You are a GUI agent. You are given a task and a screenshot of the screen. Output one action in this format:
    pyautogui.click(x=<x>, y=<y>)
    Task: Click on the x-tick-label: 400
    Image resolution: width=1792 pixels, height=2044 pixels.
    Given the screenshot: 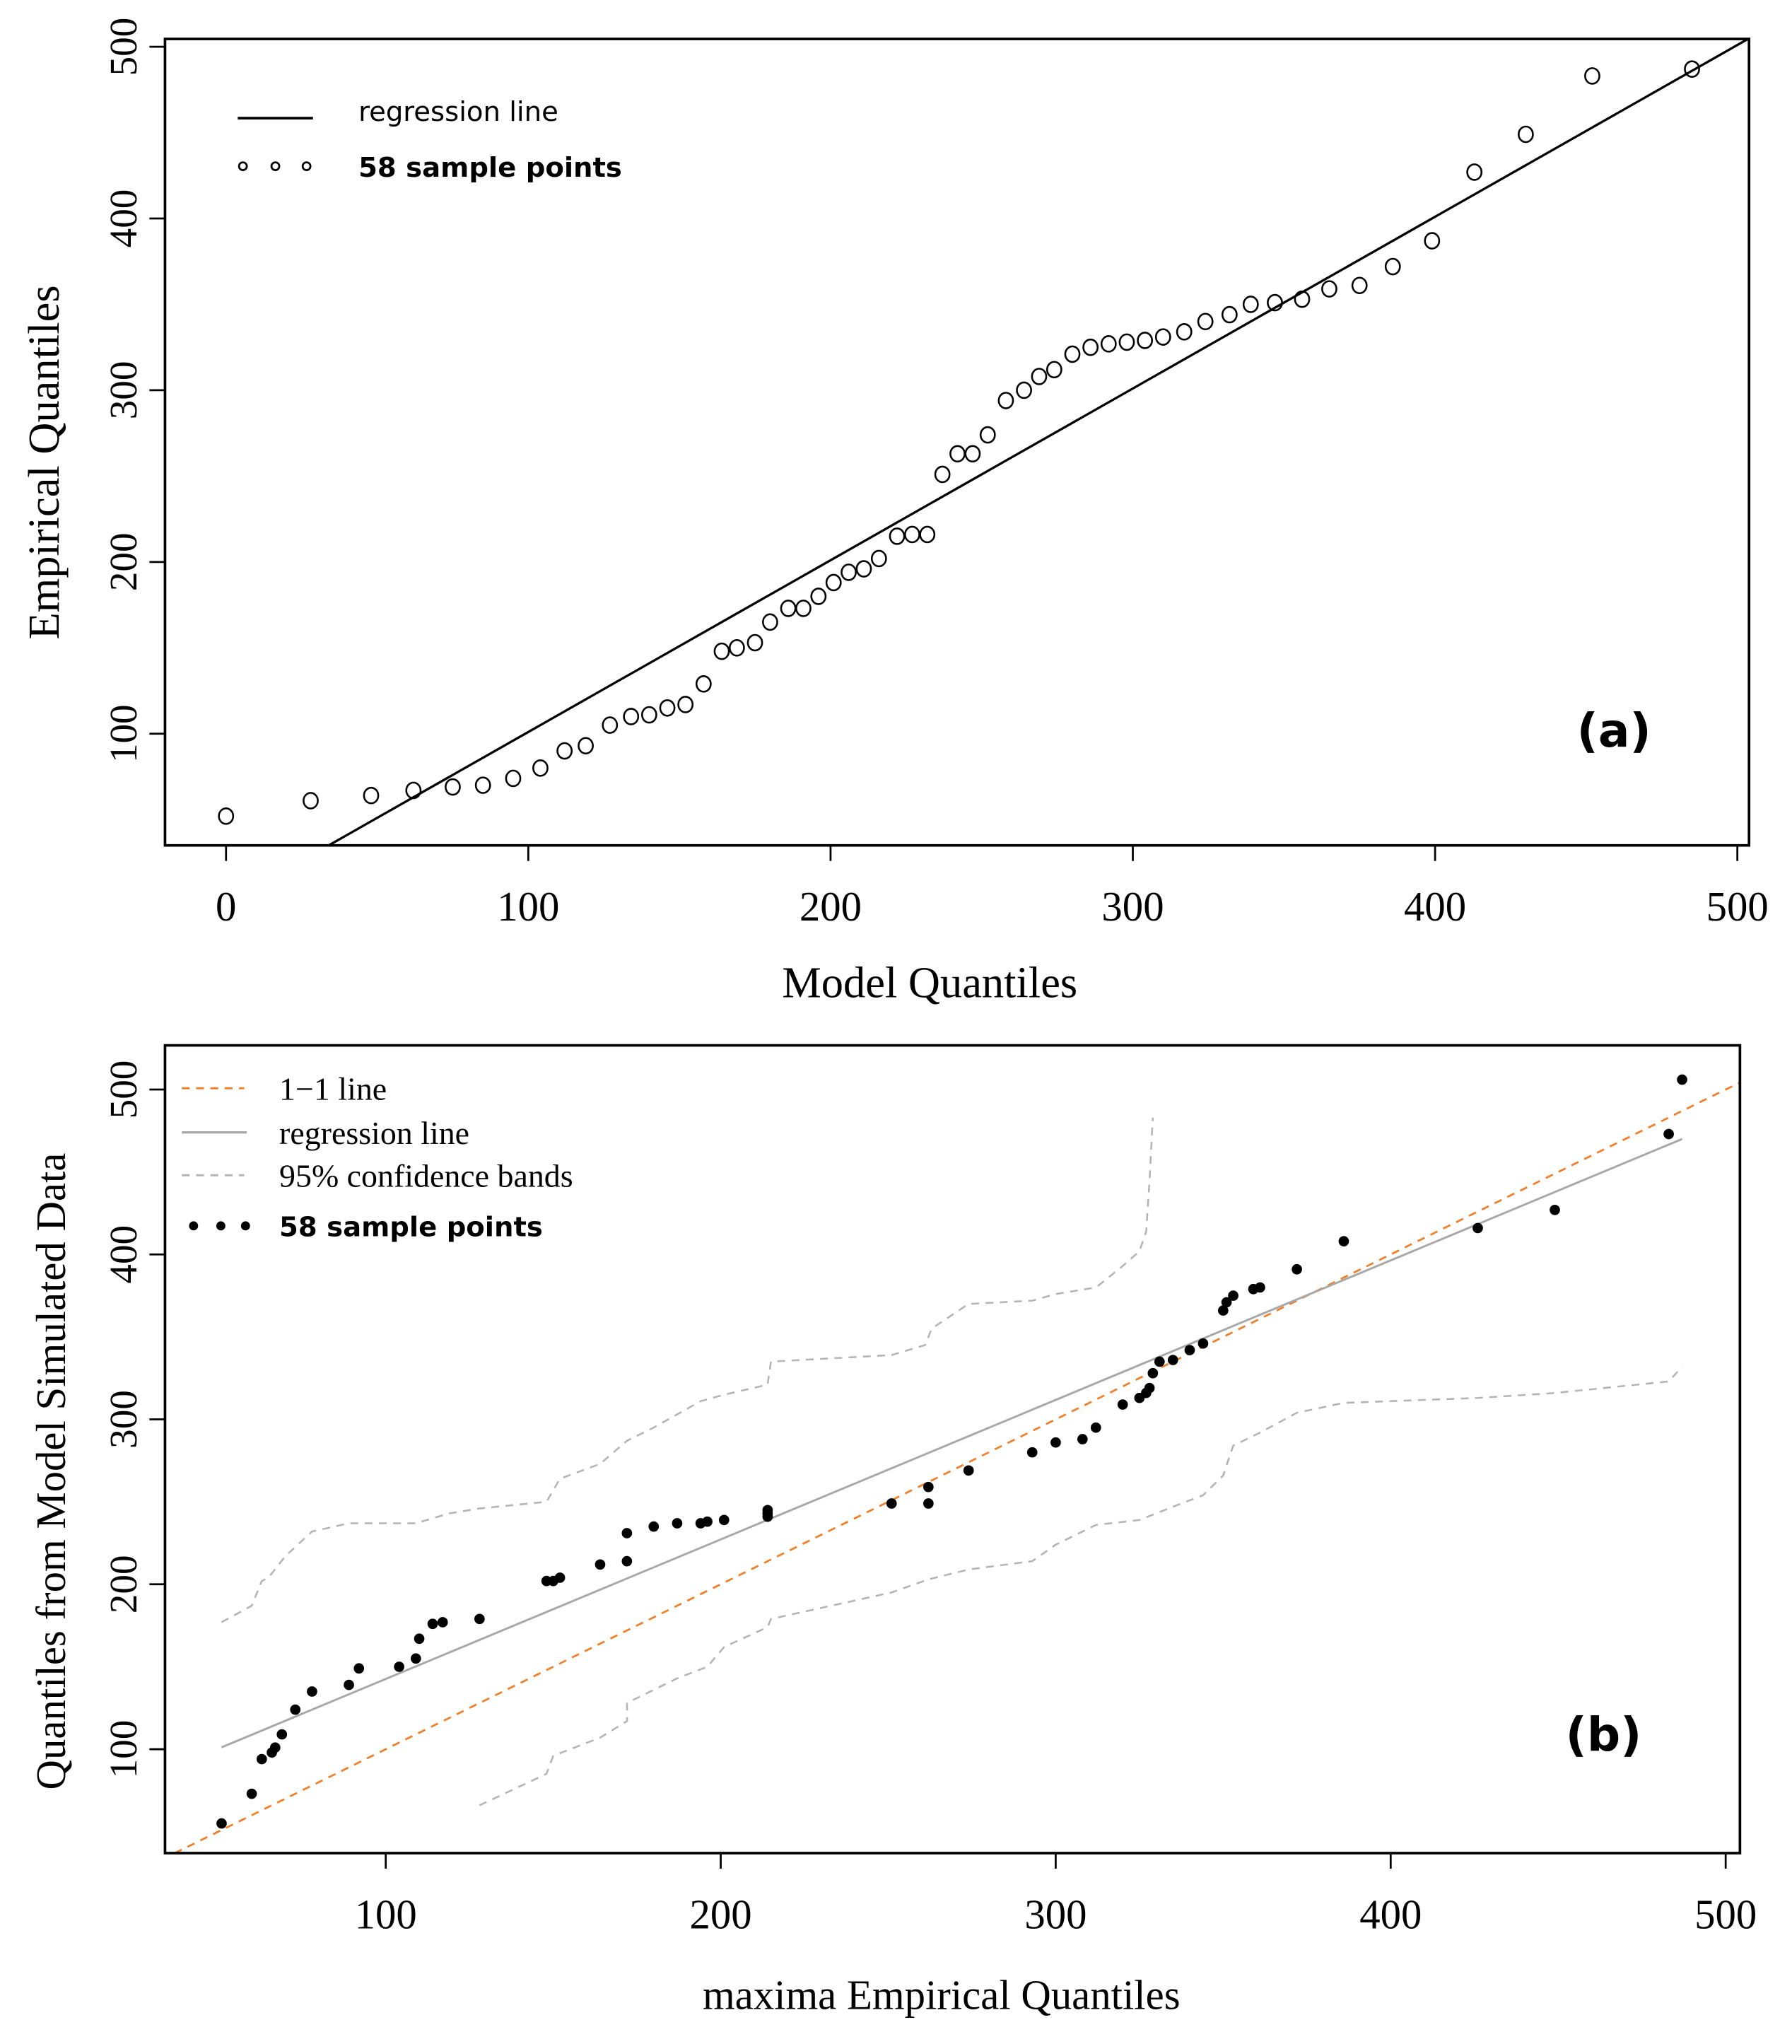 What is the action you would take?
    pyautogui.click(x=1435, y=907)
    